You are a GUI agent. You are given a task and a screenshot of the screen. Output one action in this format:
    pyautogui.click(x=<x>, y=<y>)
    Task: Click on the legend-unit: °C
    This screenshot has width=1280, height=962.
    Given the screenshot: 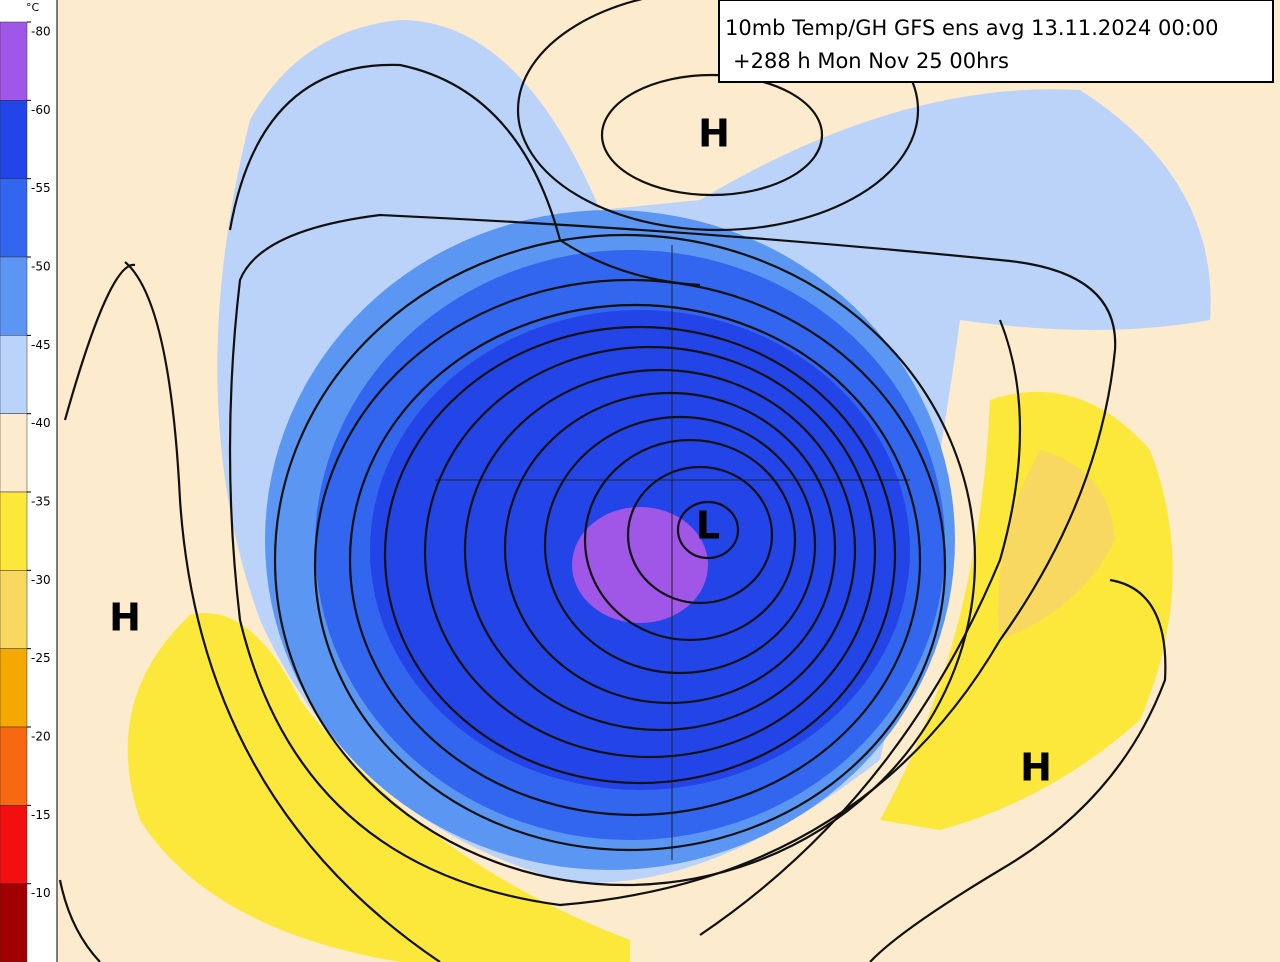 What is the action you would take?
    pyautogui.click(x=33, y=7)
    